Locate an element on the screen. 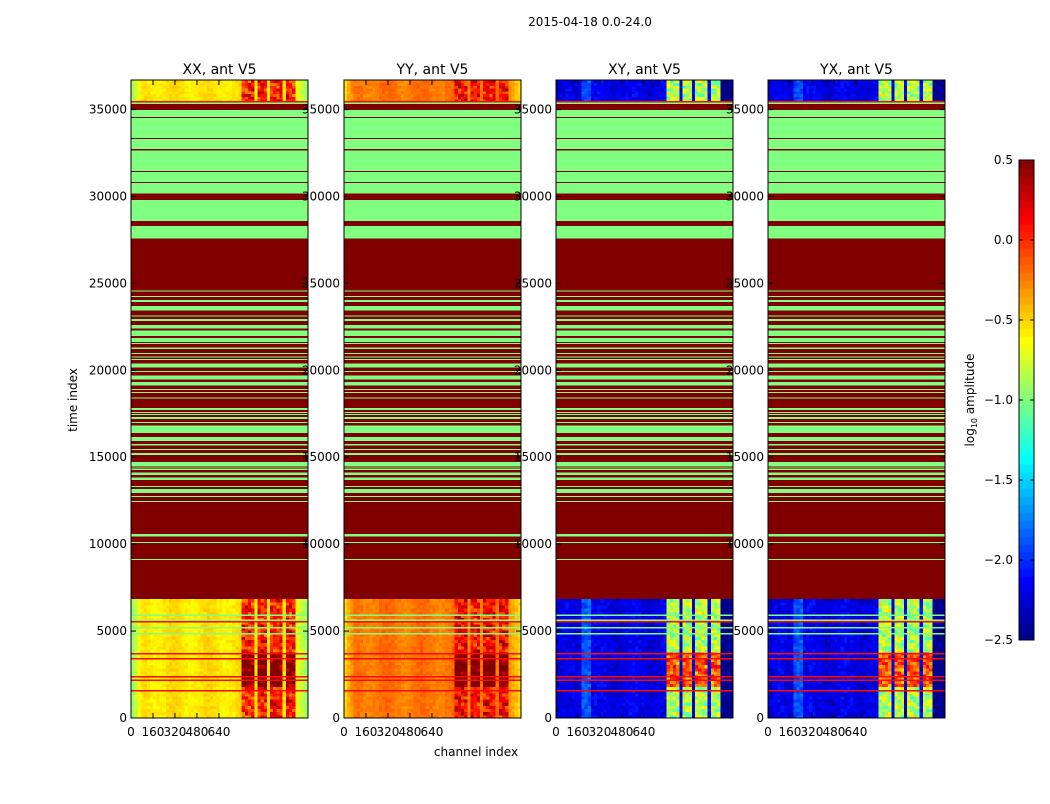  heatmap is located at coordinates (432, 399).